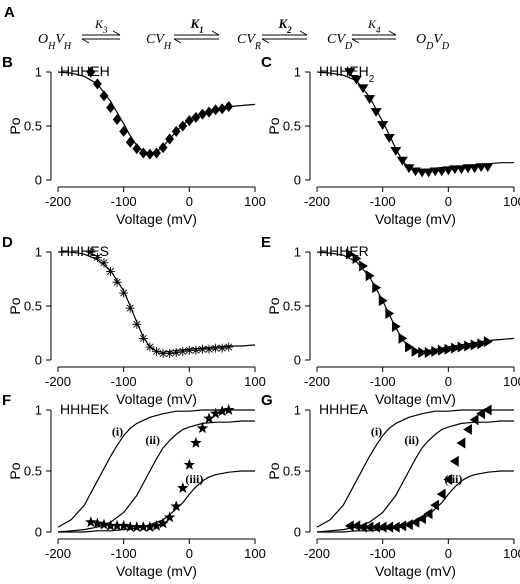  What do you see at coordinates (6, 400) in the screenshot?
I see `panel-letter: F` at bounding box center [6, 400].